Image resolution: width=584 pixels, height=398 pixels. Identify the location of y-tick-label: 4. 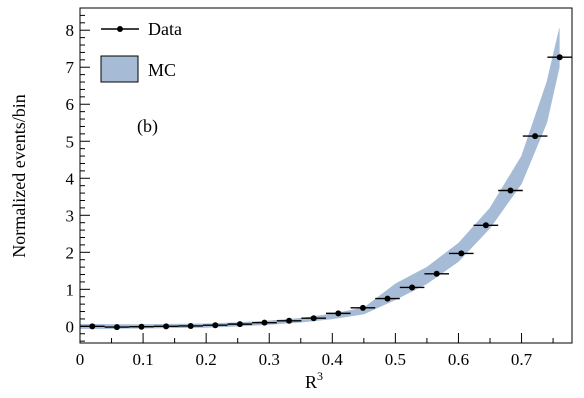
(70, 178).